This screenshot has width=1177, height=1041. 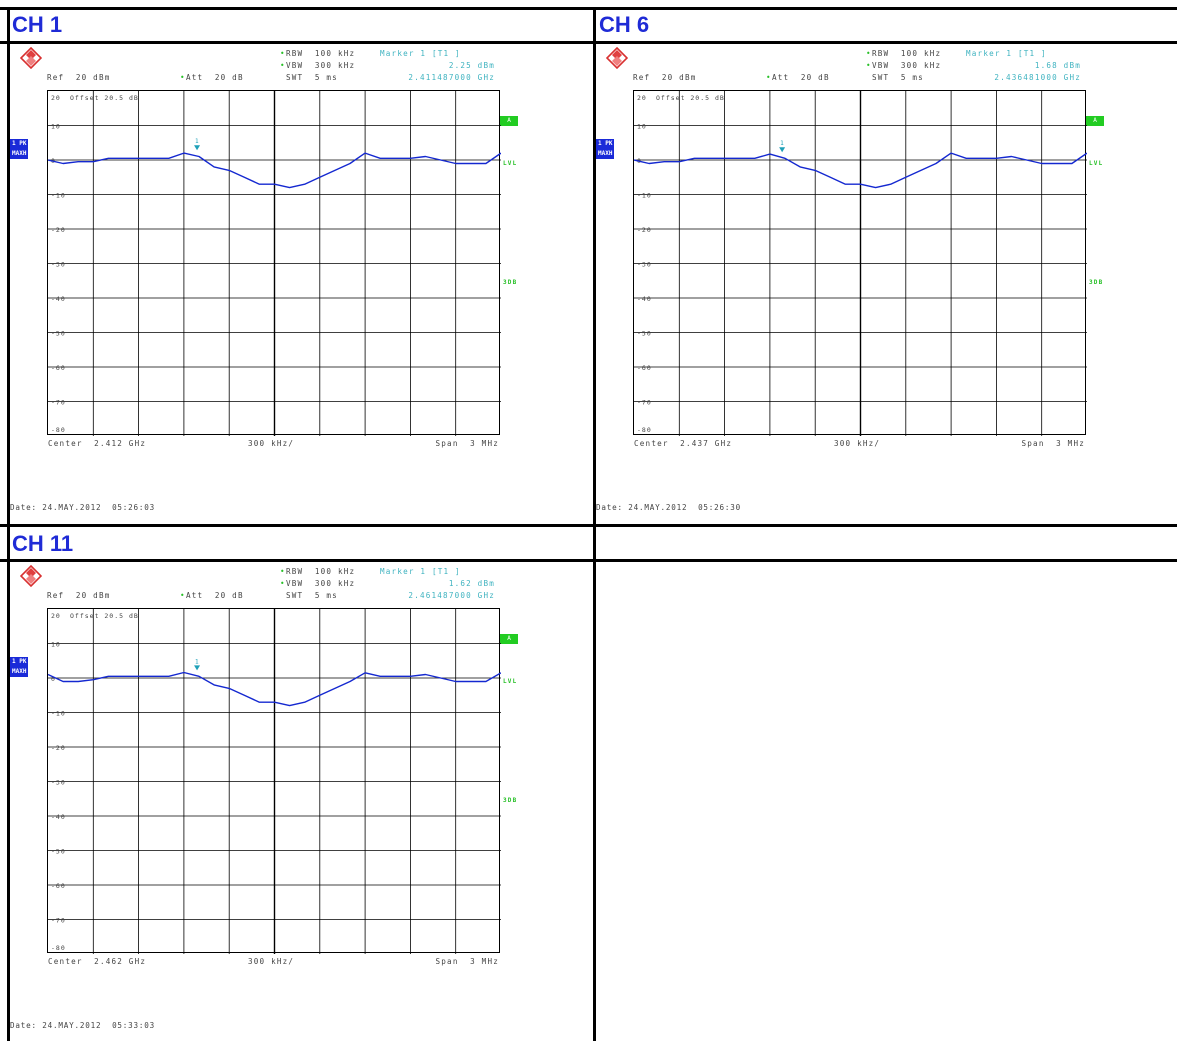 I want to click on marker-level: 1.62 dBm, so click(x=471, y=583).